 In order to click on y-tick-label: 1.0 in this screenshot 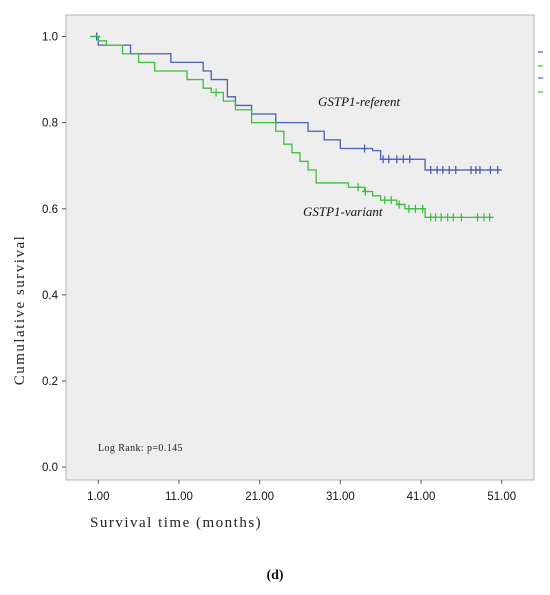, I will do `click(50, 38)`.